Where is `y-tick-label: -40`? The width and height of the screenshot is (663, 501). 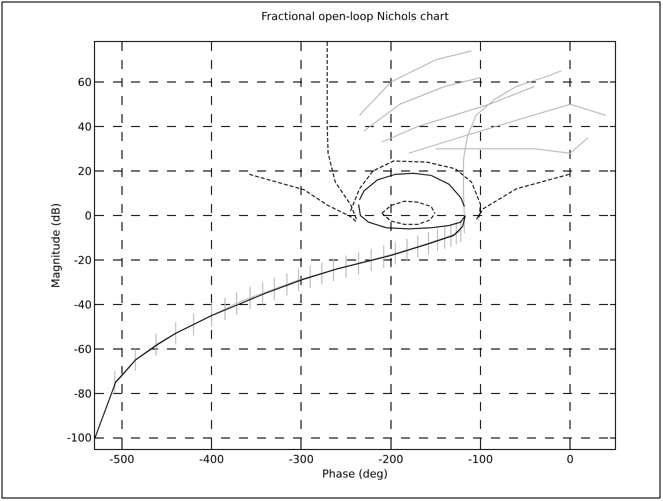 y-tick-label: -40 is located at coordinates (83, 305).